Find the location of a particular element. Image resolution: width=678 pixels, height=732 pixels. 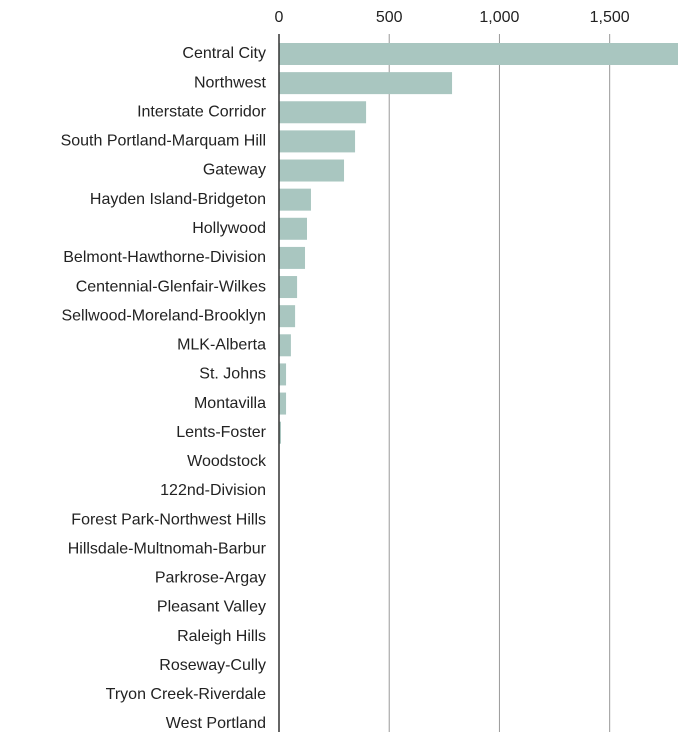

y-tick-label: Tryon Creek-Riverdale is located at coordinates (186, 694).